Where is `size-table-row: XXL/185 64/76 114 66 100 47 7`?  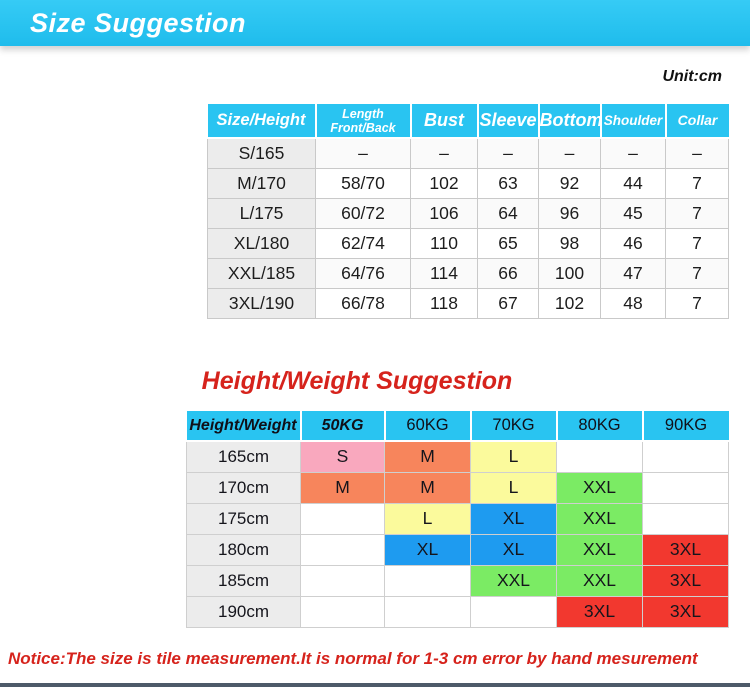
size-table-row: XXL/185 64/76 114 66 100 47 7 is located at coordinates (468, 273).